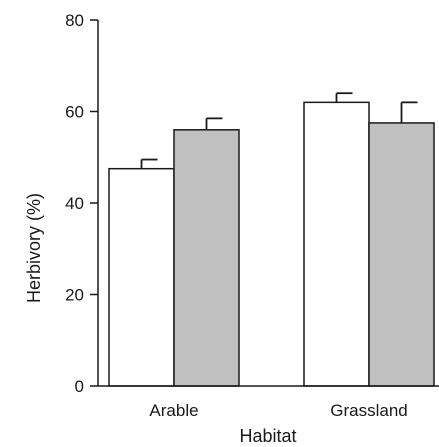 The image size is (439, 447). What do you see at coordinates (278, 410) in the screenshot?
I see `x-ticks-layer: Arable Grassland` at bounding box center [278, 410].